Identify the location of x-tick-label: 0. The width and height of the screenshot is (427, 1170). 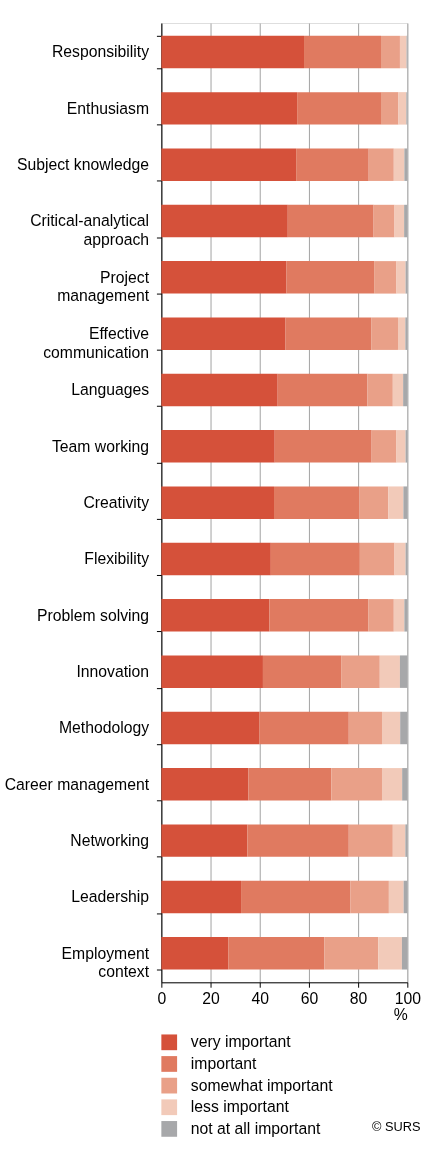
(162, 999).